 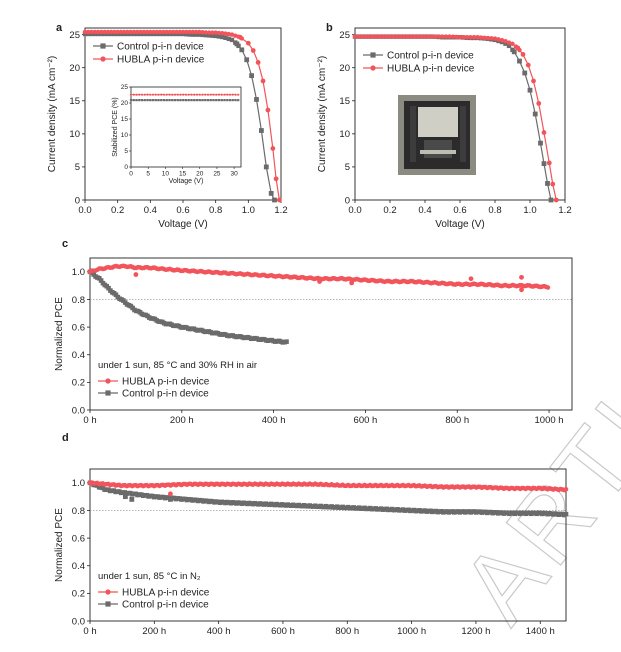 What do you see at coordinates (217, 174) in the screenshot?
I see `inset-x-tick-label: 25` at bounding box center [217, 174].